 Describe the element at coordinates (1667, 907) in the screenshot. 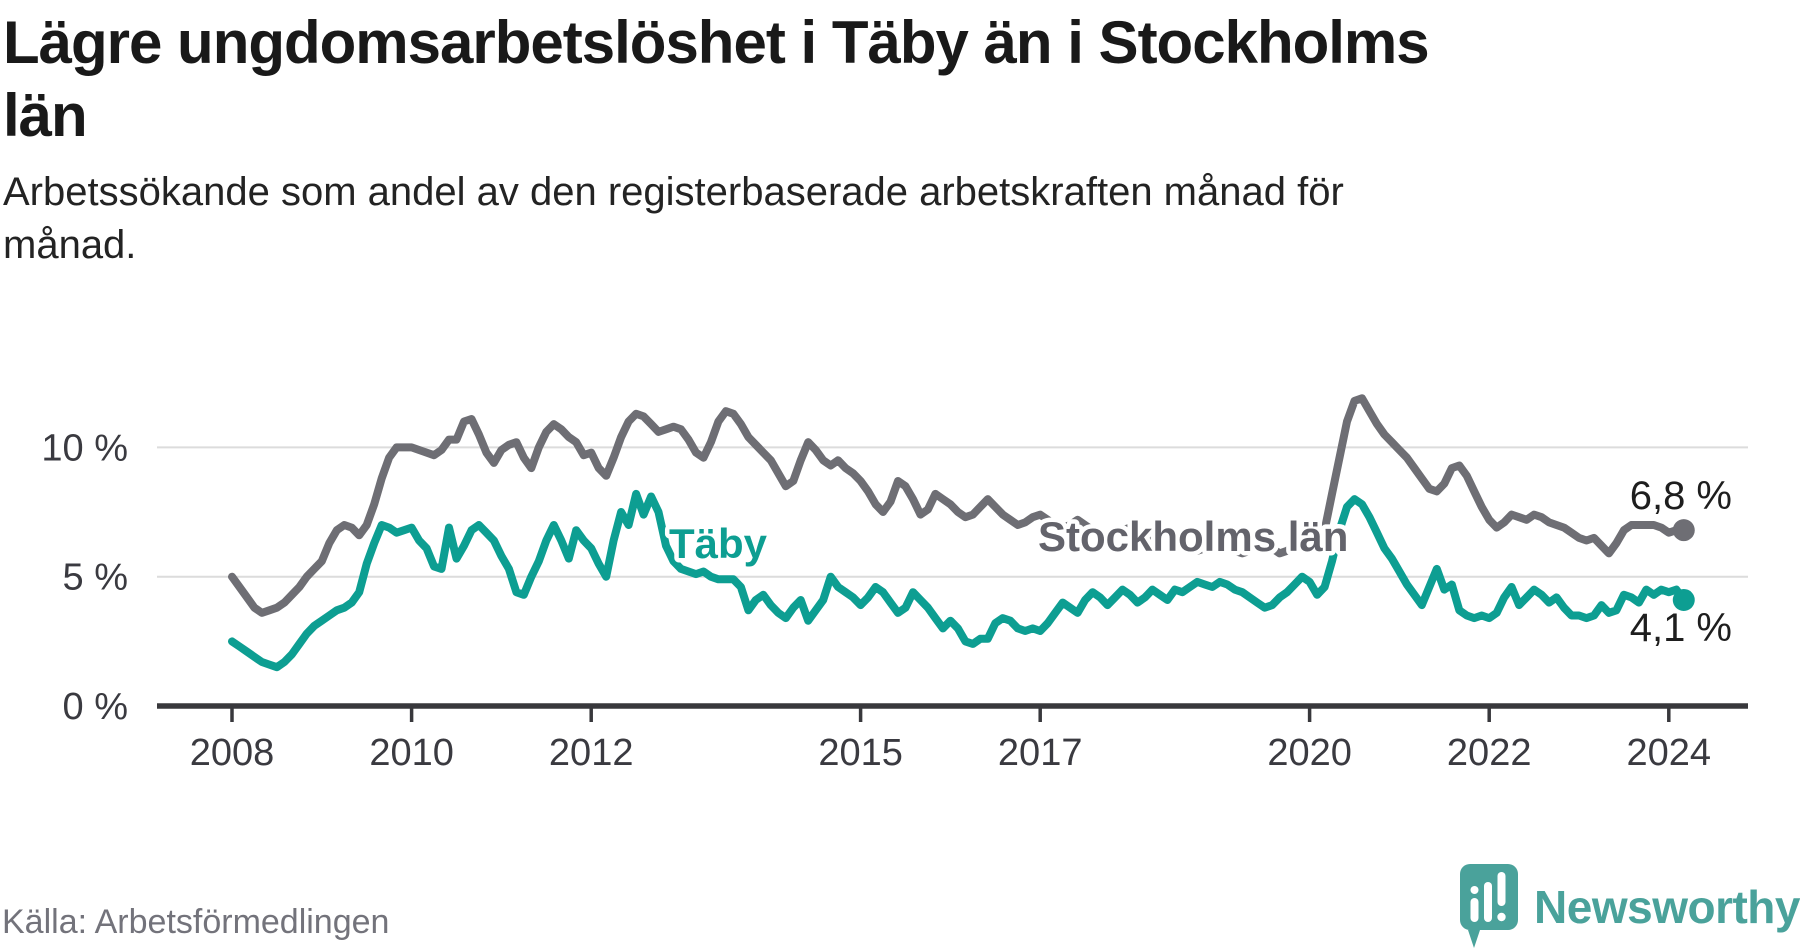

I see `brand-wordmark: Newsworthy` at that location.